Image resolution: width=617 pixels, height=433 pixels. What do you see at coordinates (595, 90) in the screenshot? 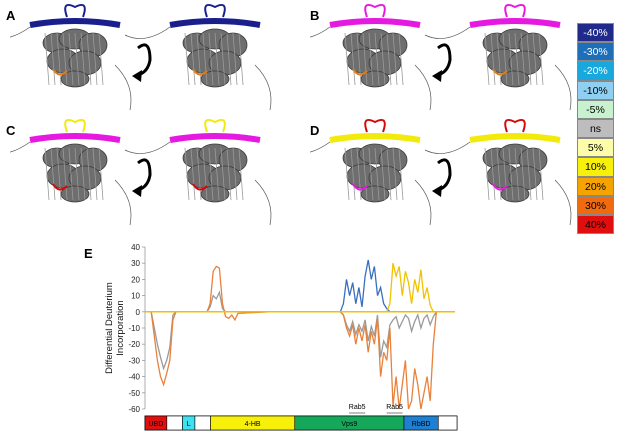
I see `legend-entry: -10%` at bounding box center [595, 90].